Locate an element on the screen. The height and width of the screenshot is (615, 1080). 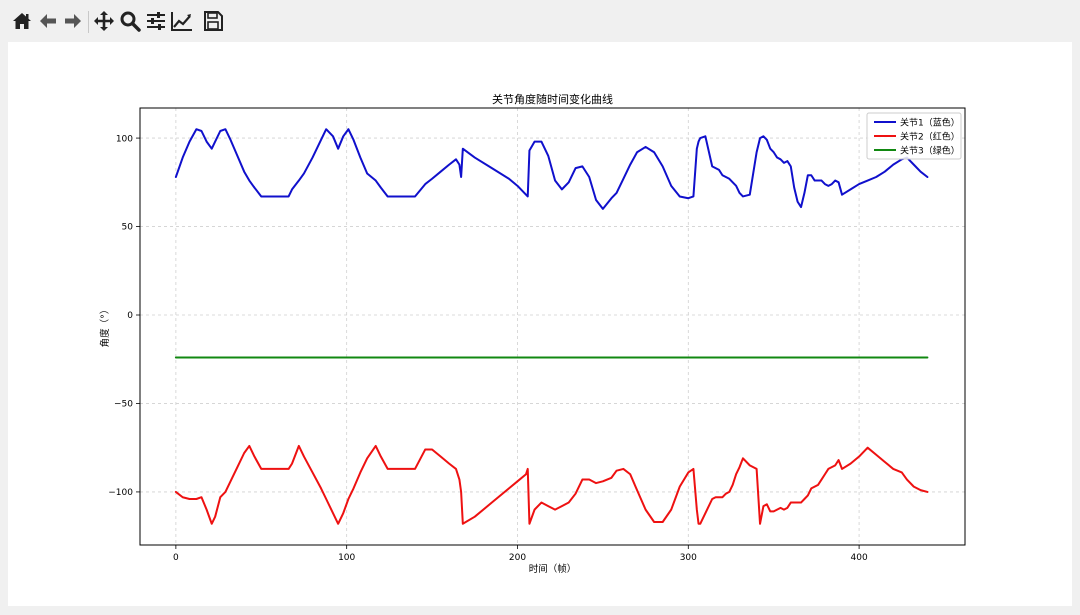
back-arrow-icon is located at coordinates (48, 21).